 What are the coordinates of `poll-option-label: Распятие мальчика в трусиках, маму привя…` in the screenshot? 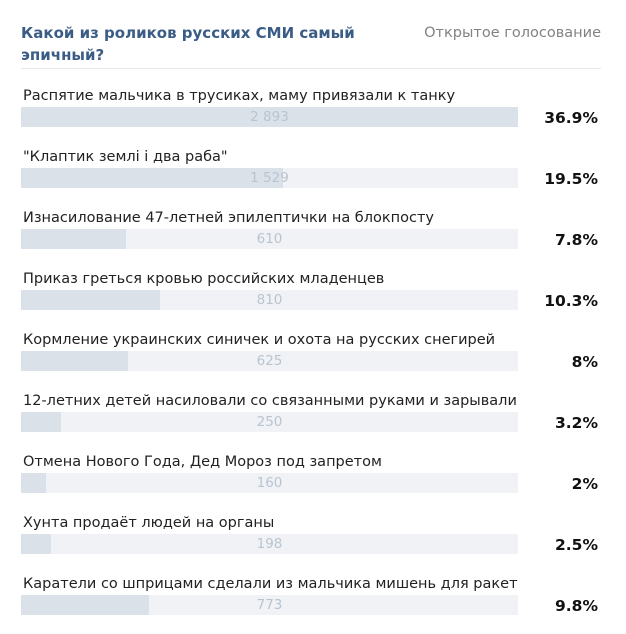 It's located at (239, 96).